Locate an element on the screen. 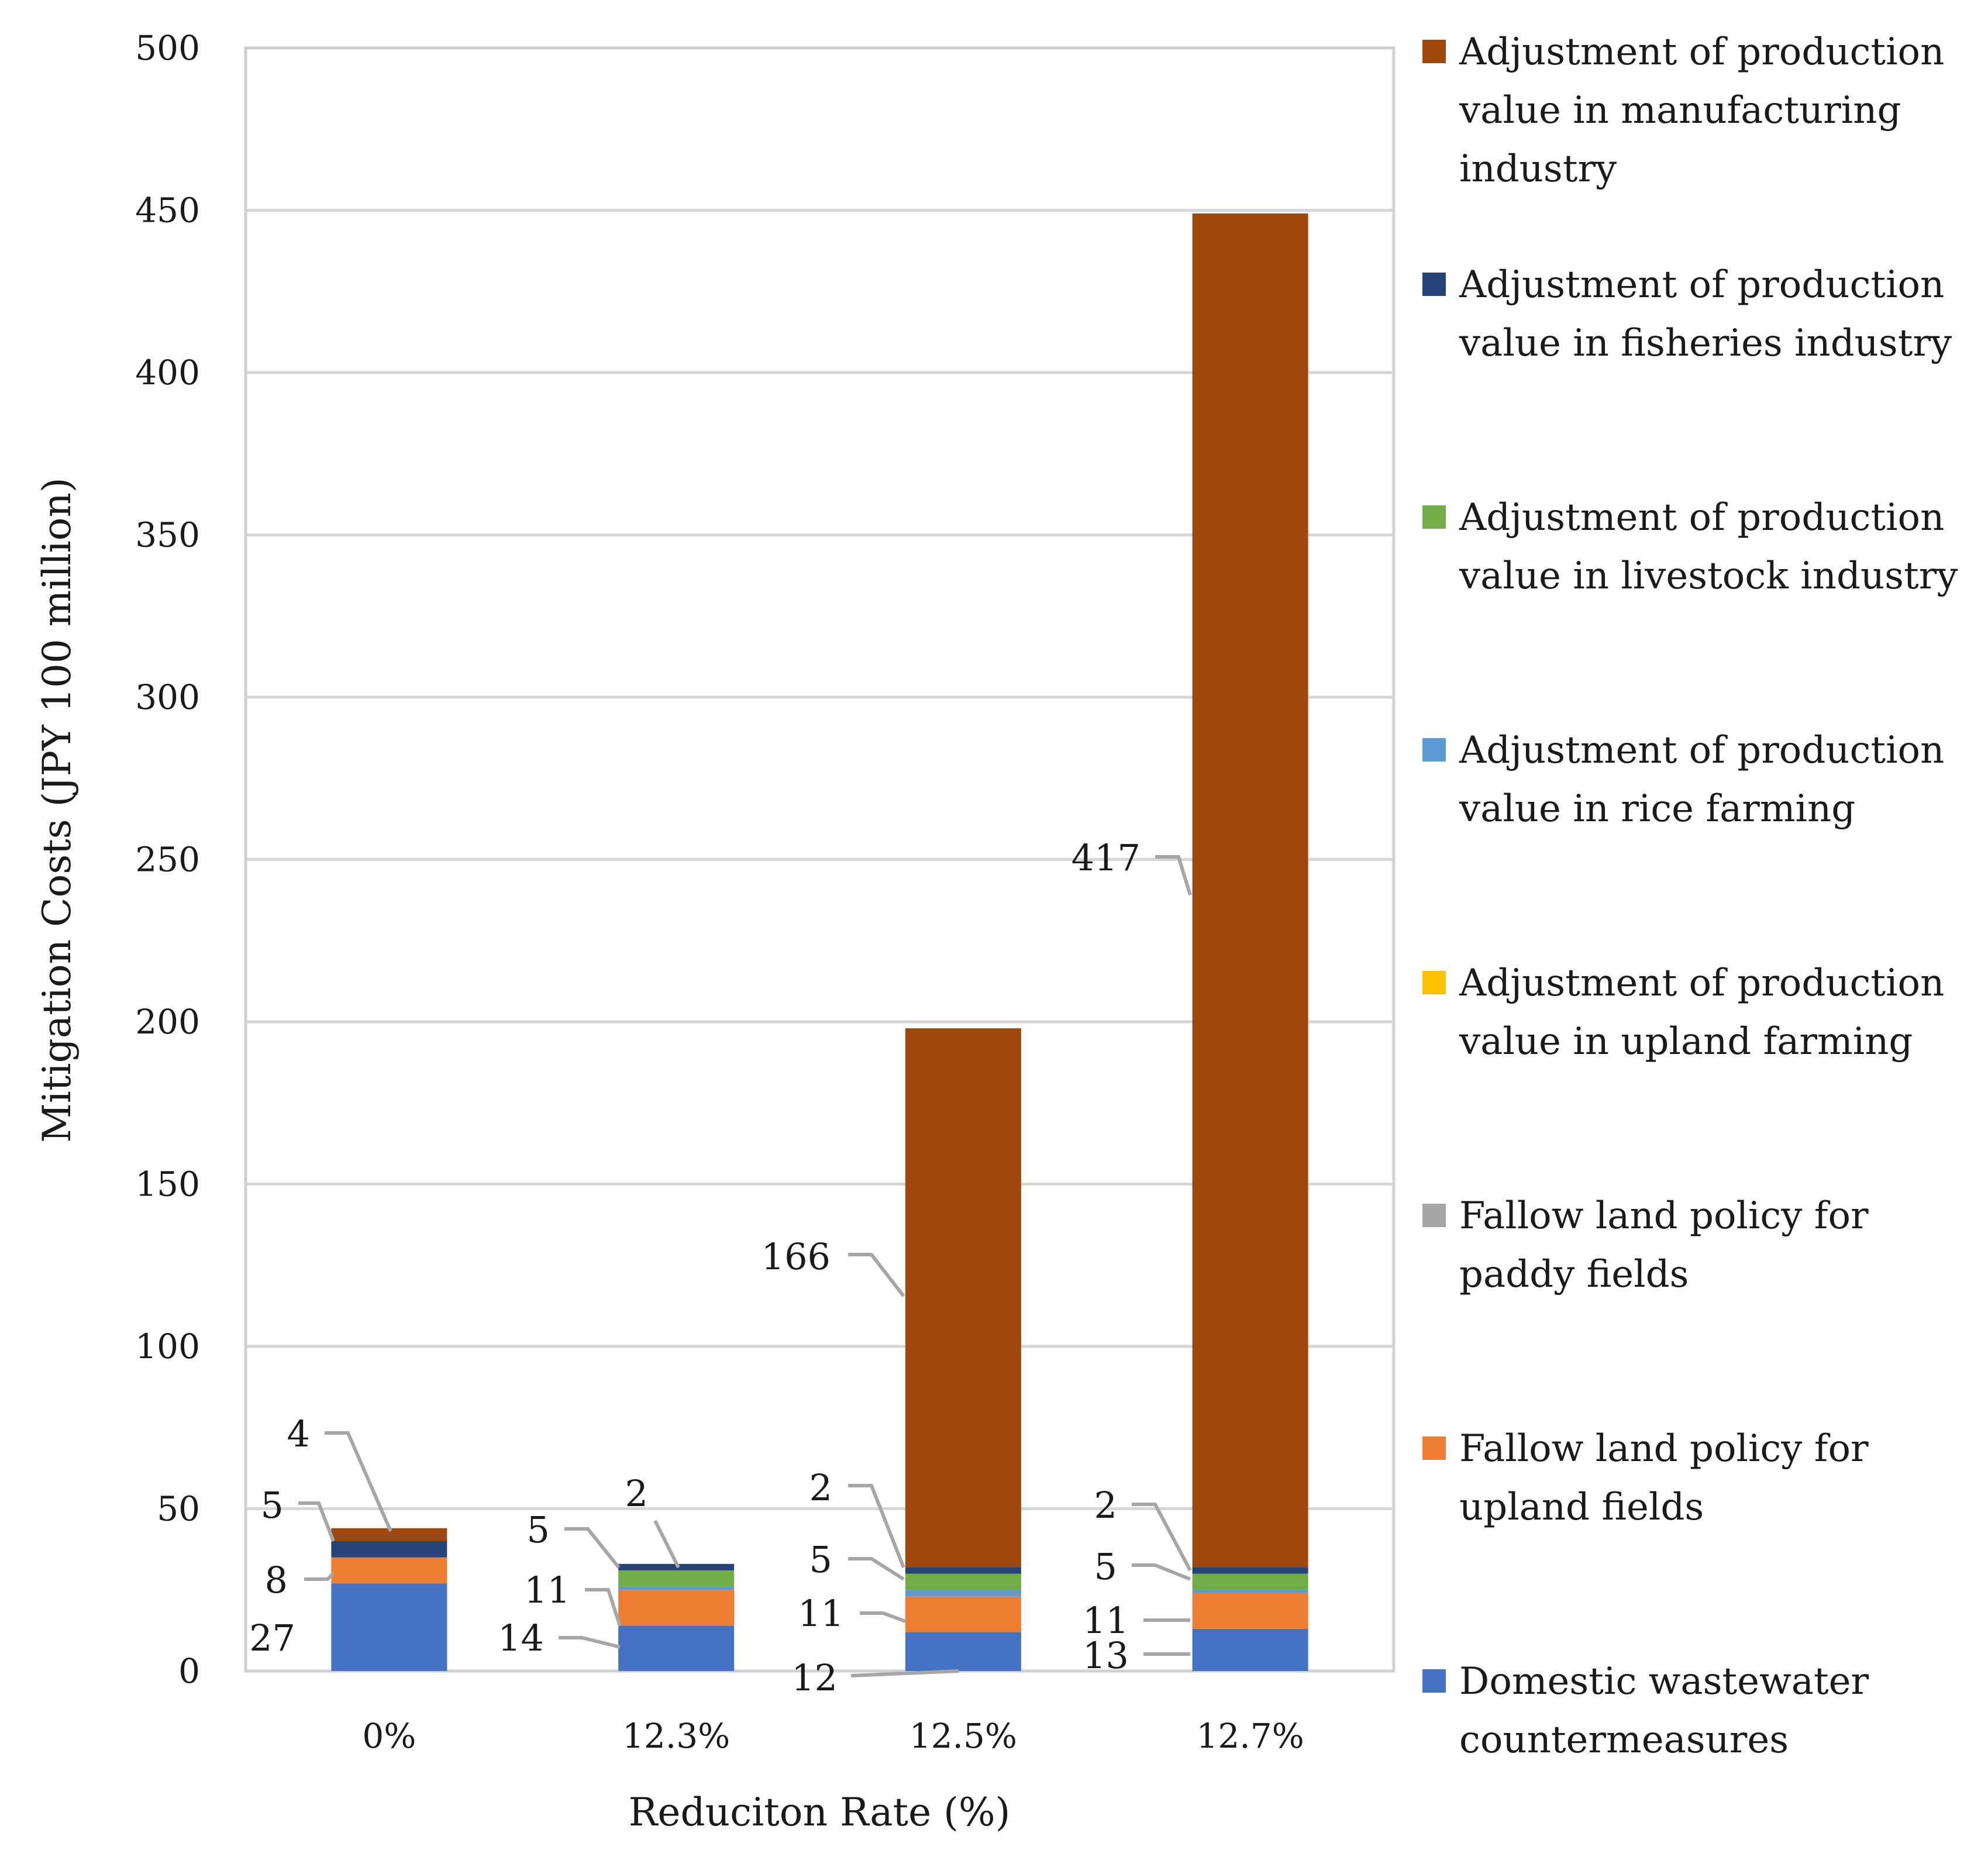  y-tick-label: 350 is located at coordinates (167, 535).